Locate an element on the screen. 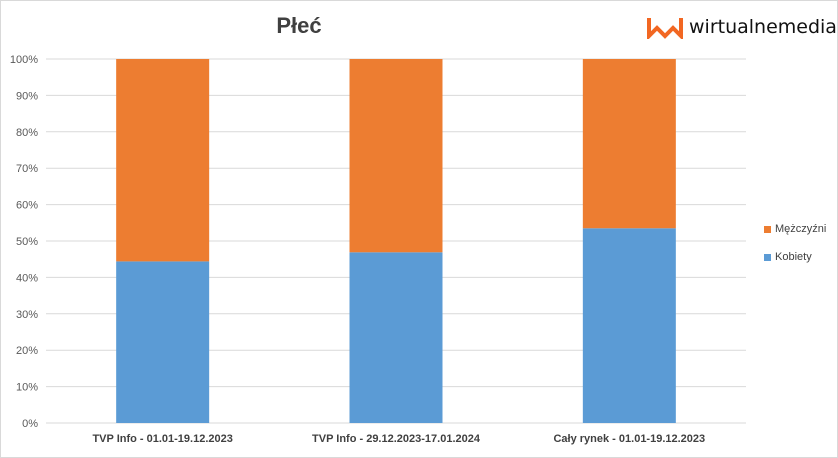 The image size is (838, 458). legend-label-women: Kobiety is located at coordinates (793, 257).